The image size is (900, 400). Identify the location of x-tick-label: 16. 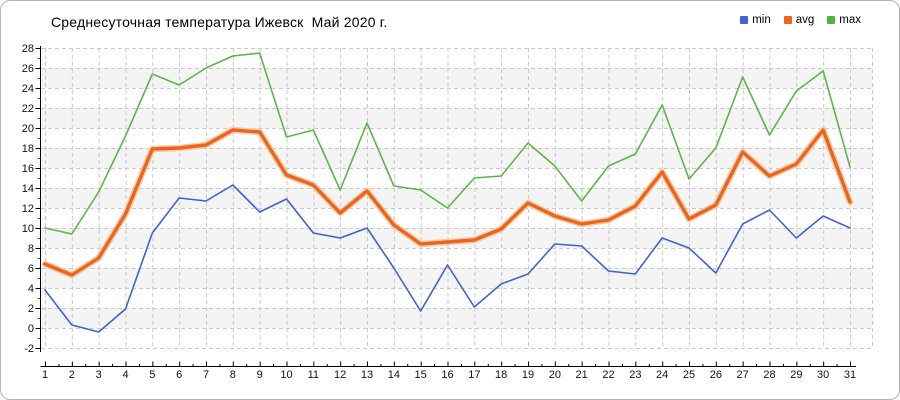
(447, 375).